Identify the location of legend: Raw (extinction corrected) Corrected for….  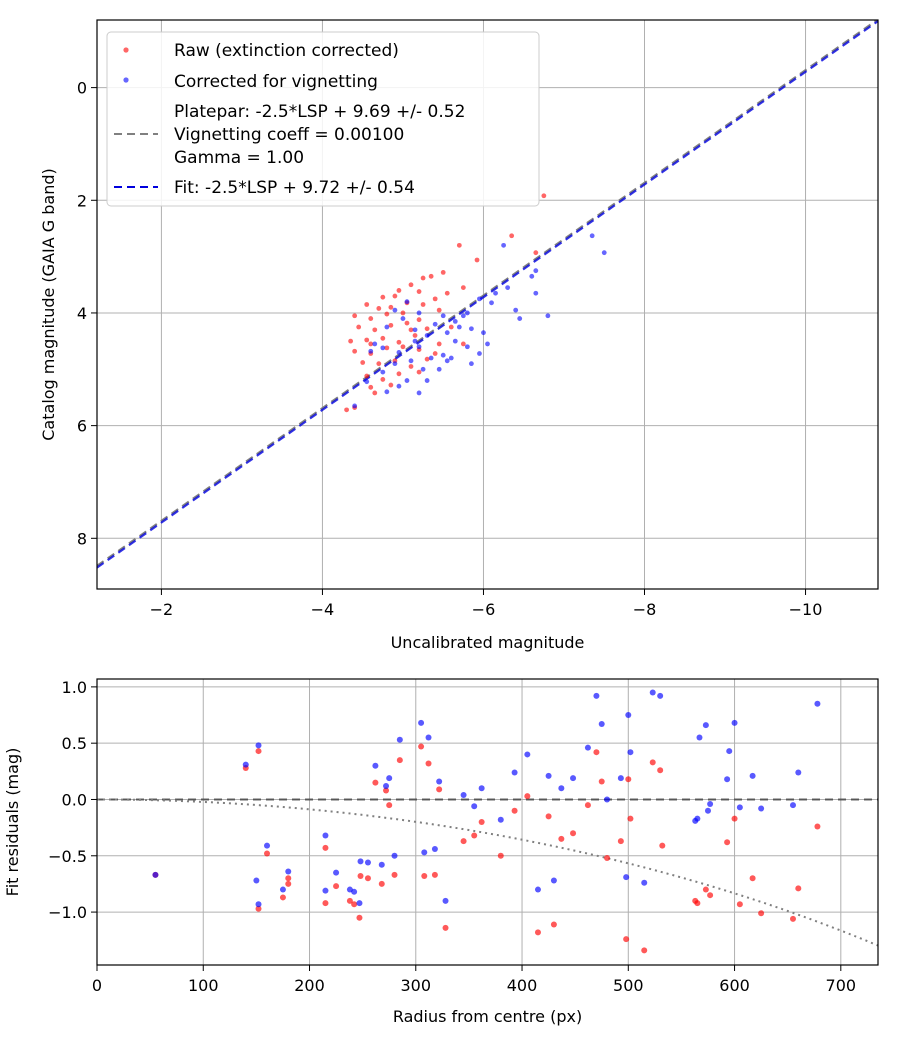
(323, 119).